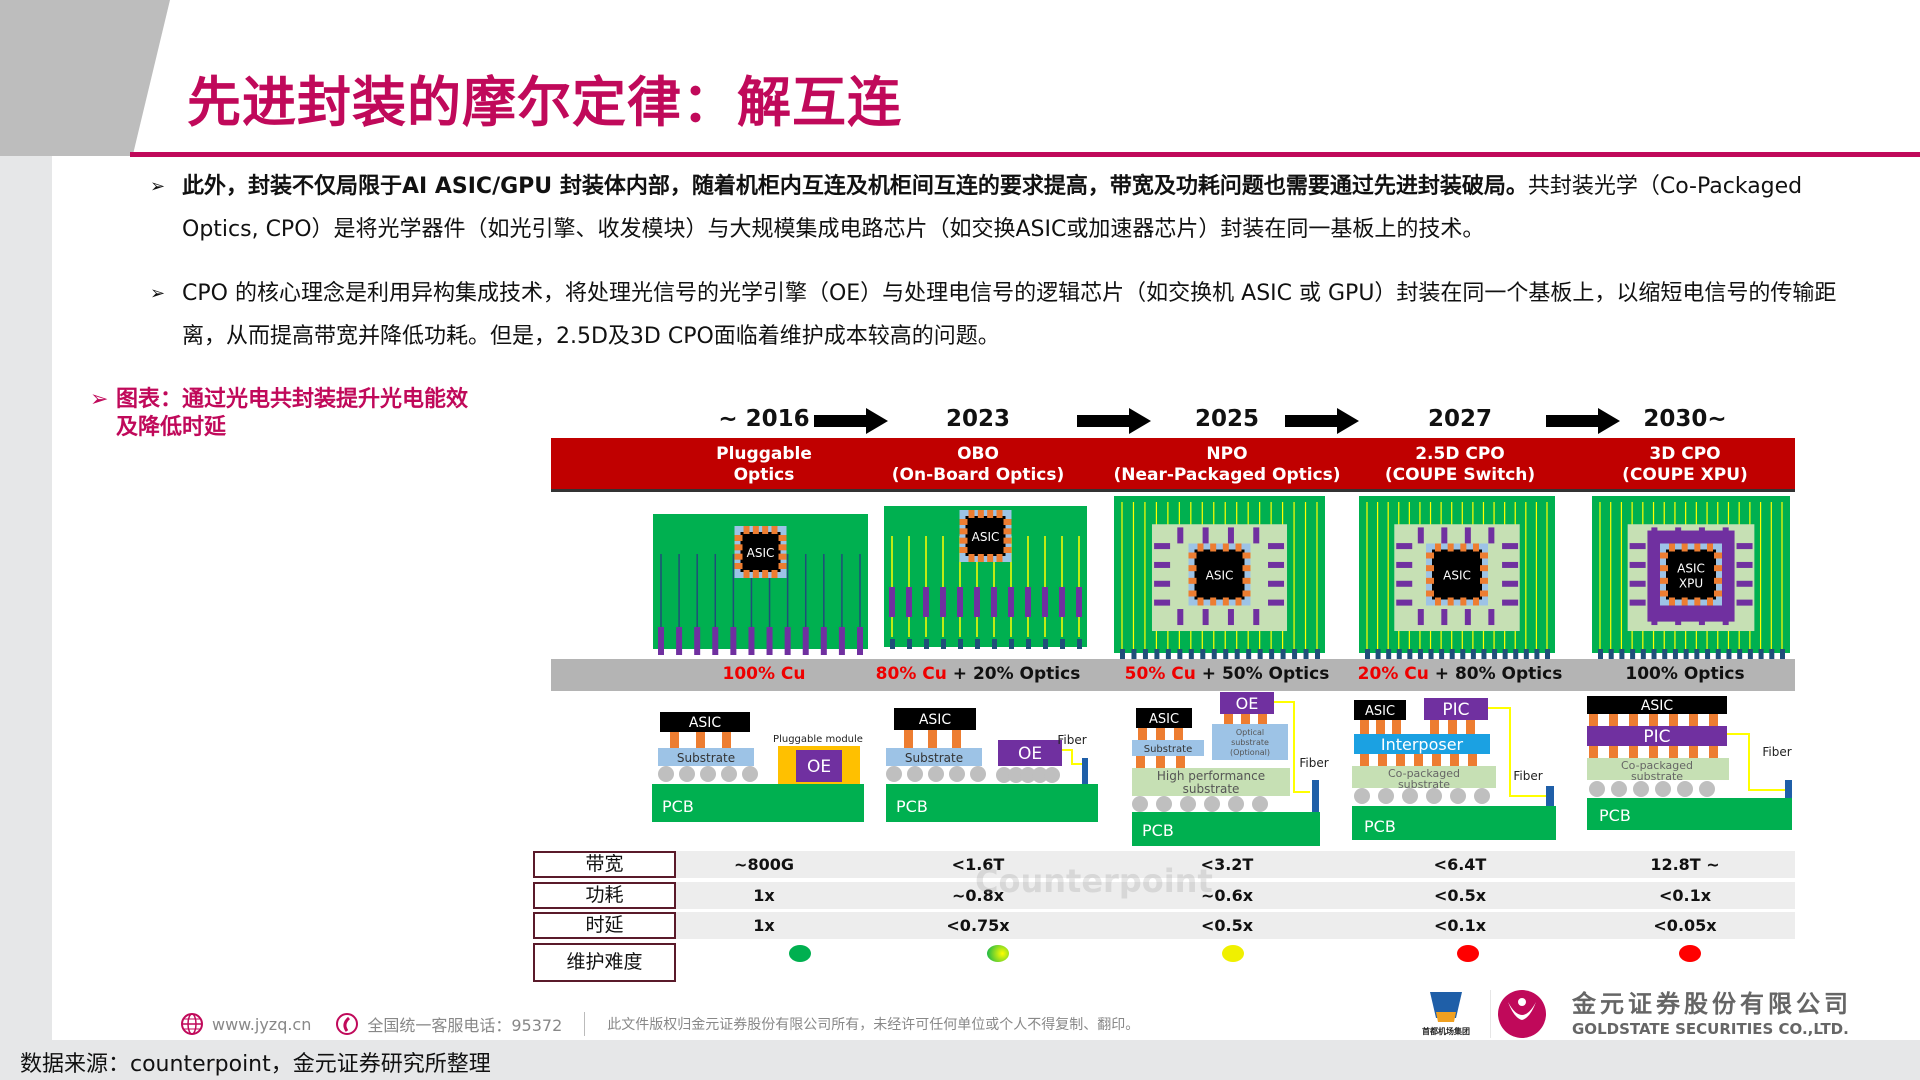  What do you see at coordinates (1227, 895) in the screenshot?
I see `cell-power: ~0.6x` at bounding box center [1227, 895].